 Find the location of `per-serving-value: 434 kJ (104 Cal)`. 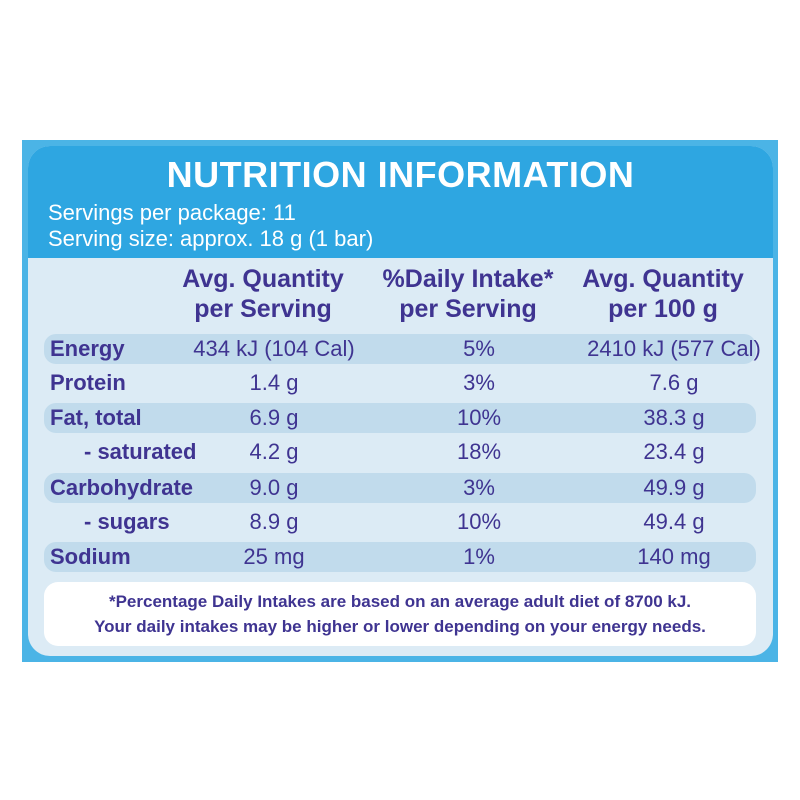

per-serving-value: 434 kJ (104 Cal) is located at coordinates (274, 348).